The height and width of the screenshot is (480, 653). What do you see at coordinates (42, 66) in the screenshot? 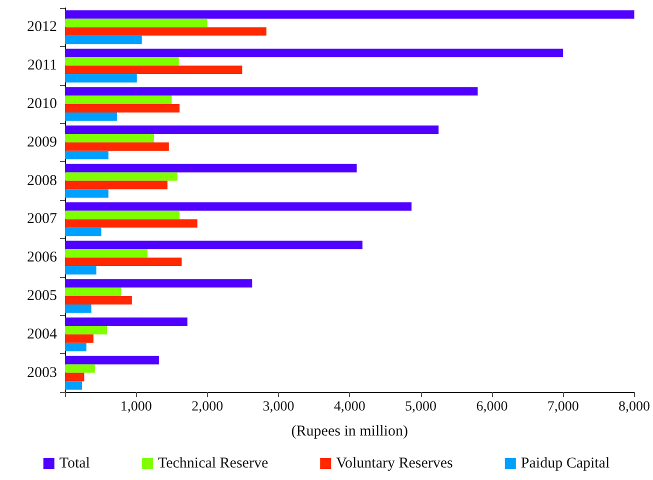
I see `y-tick-label: 2011` at bounding box center [42, 66].